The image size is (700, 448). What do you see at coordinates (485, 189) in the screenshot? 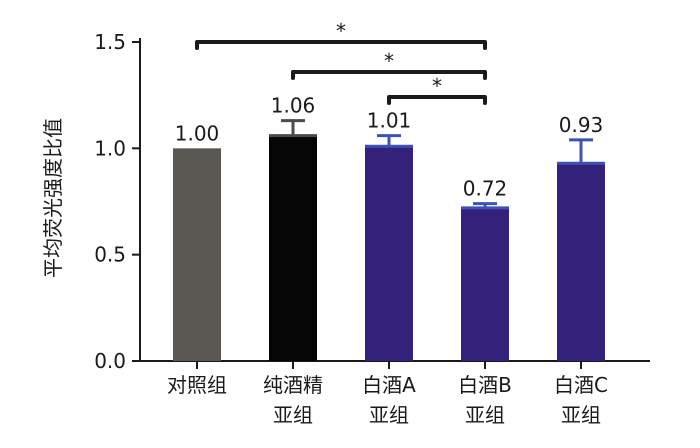
I see `data-label: 0.72` at bounding box center [485, 189].